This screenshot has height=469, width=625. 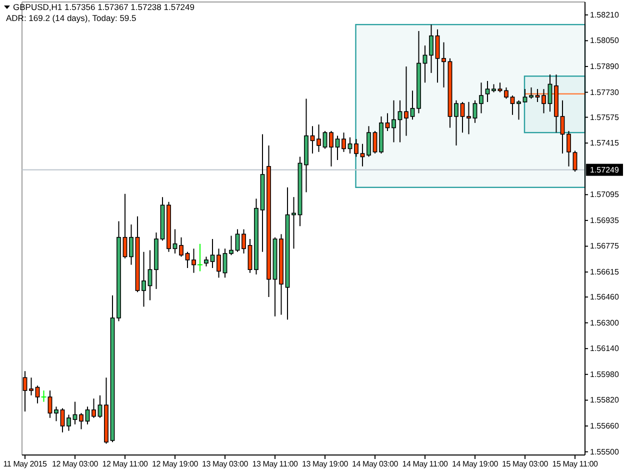 I want to click on x-tick-label: 14 May 03:00, so click(x=375, y=464).